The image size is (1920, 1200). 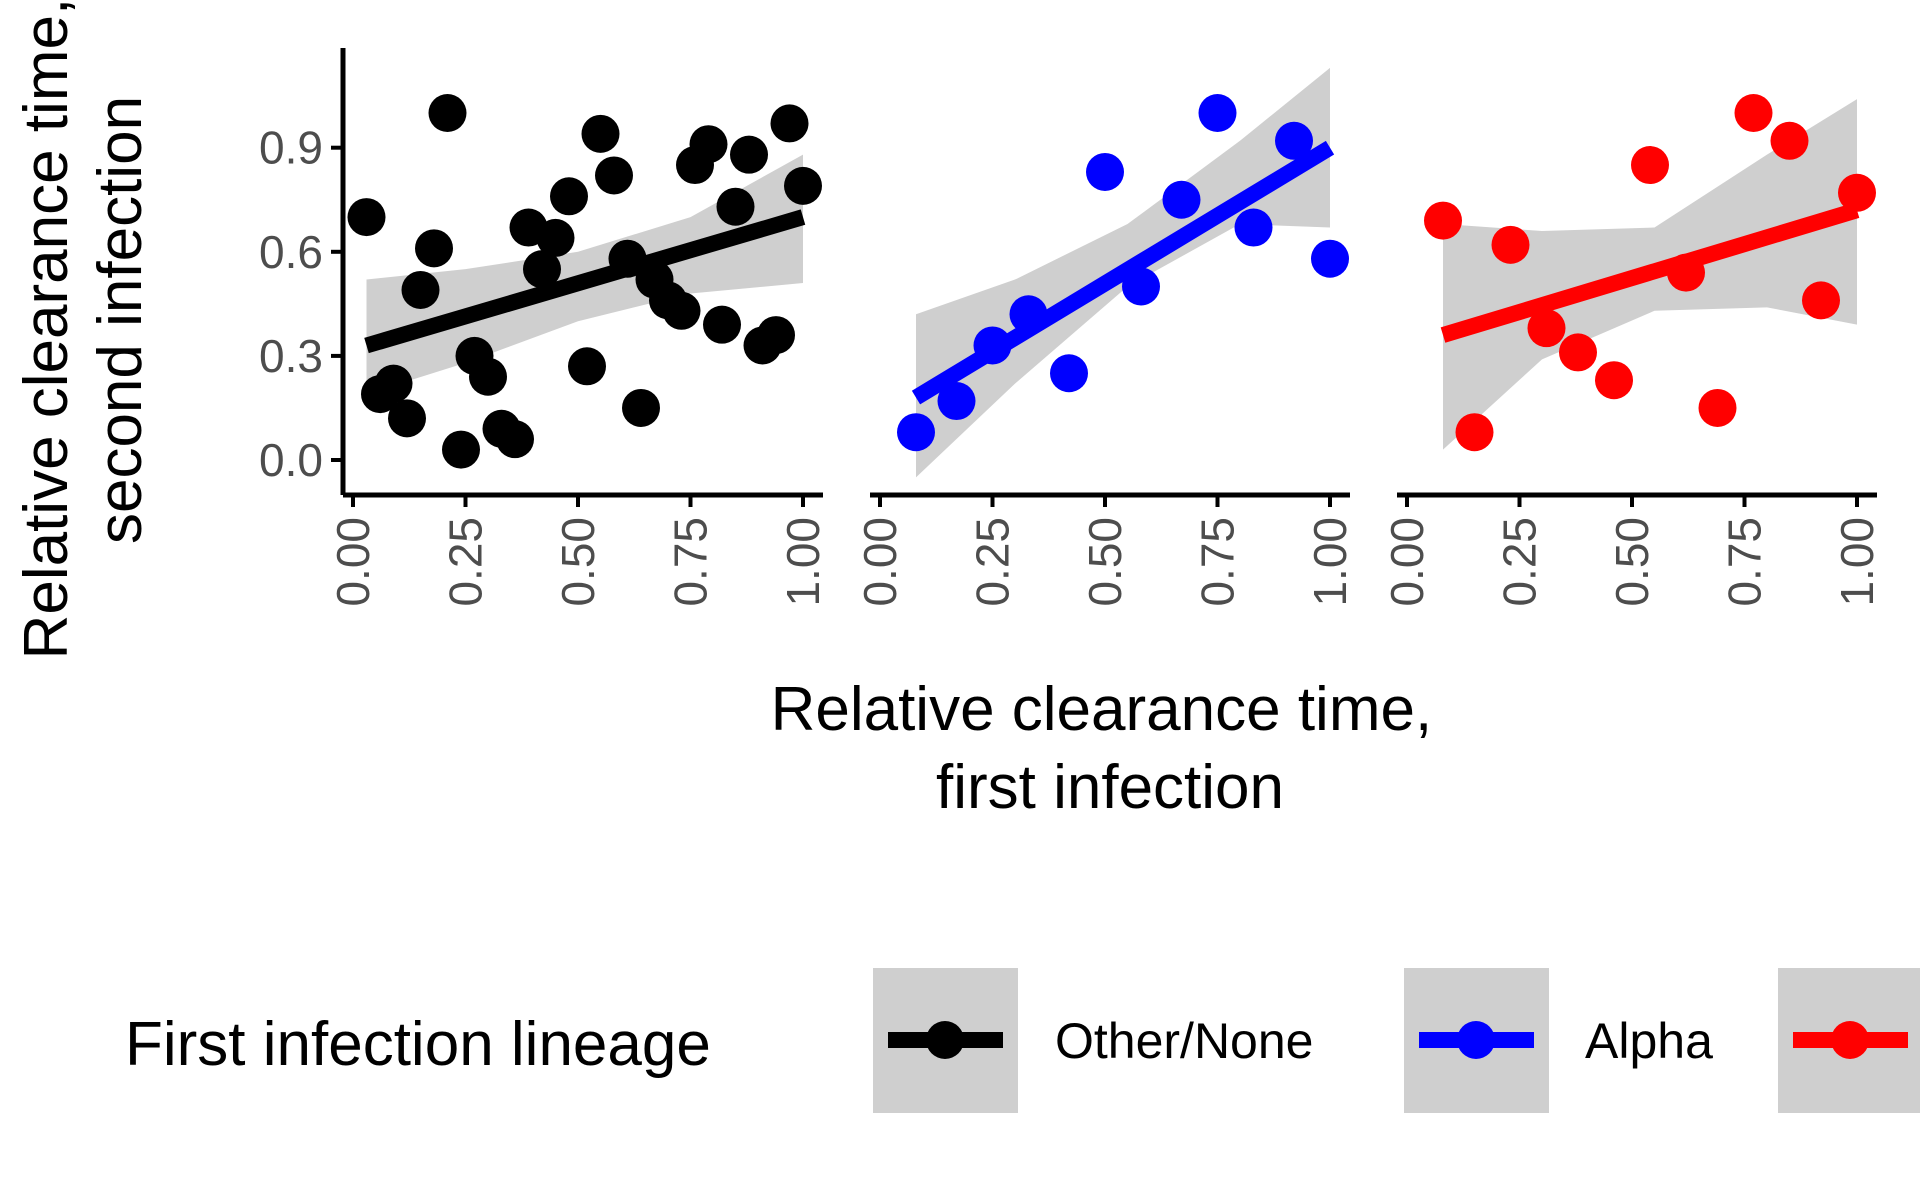 What do you see at coordinates (120, 320) in the screenshot?
I see `y-axis-title-line-2: second infection` at bounding box center [120, 320].